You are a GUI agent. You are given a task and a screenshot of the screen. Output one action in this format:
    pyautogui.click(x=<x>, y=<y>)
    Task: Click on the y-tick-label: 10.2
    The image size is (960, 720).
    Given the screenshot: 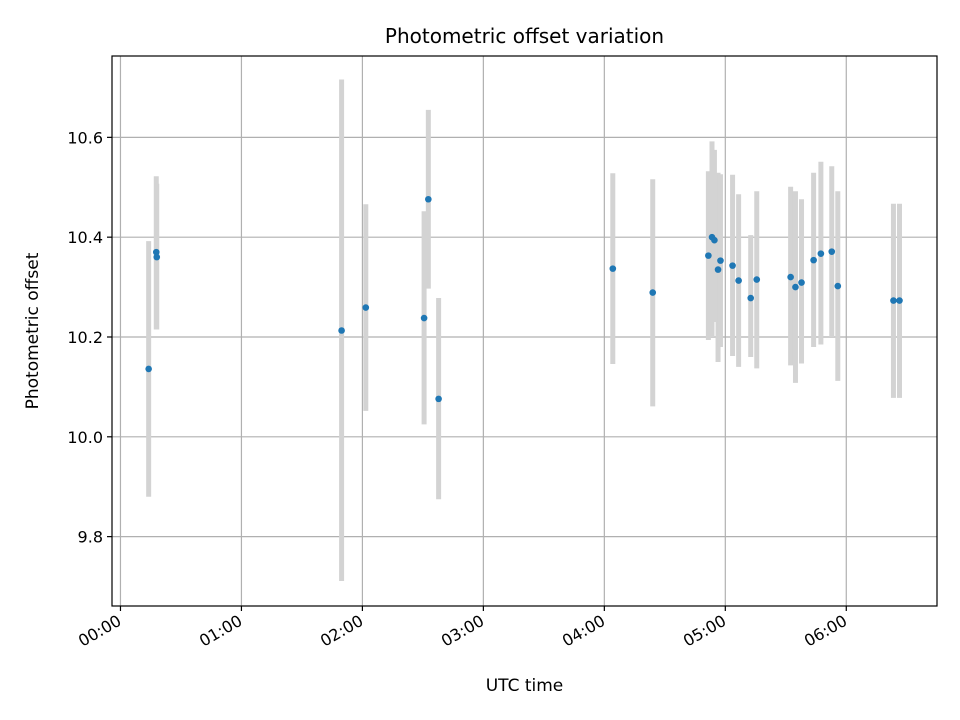 What is the action you would take?
    pyautogui.click(x=85, y=337)
    